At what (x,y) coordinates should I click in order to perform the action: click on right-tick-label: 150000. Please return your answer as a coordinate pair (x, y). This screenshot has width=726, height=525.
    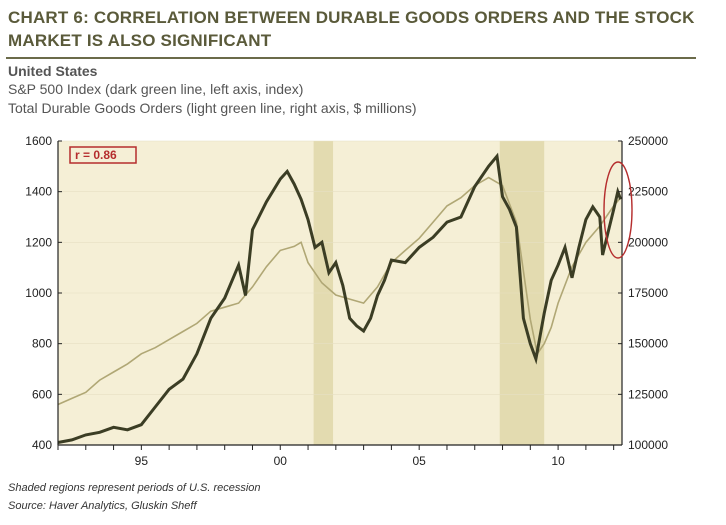
    Looking at the image, I should click on (648, 344).